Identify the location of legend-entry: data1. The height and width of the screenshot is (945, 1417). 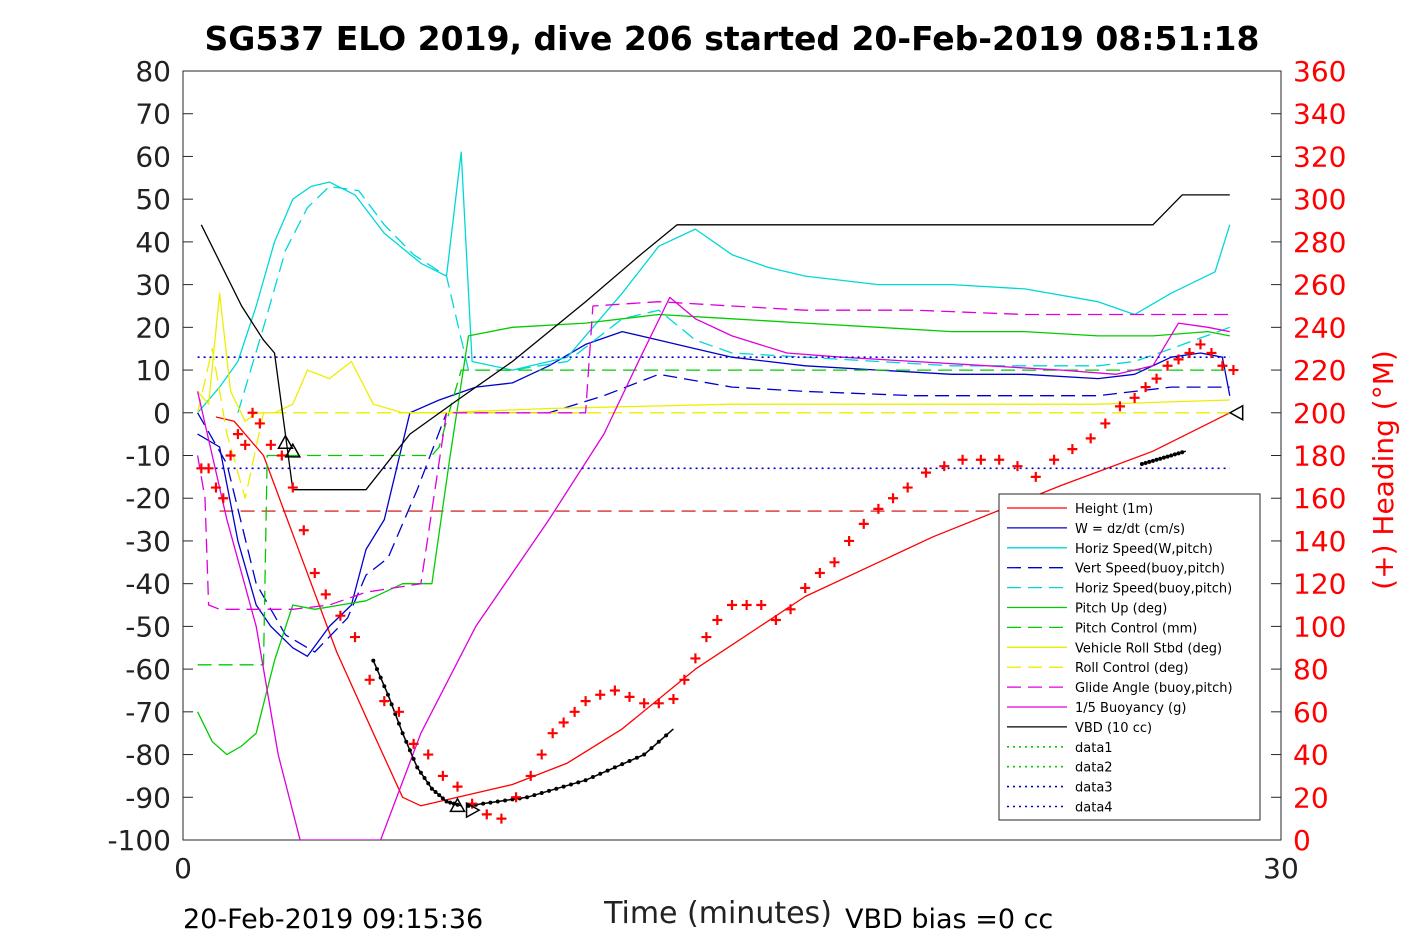
(1094, 748).